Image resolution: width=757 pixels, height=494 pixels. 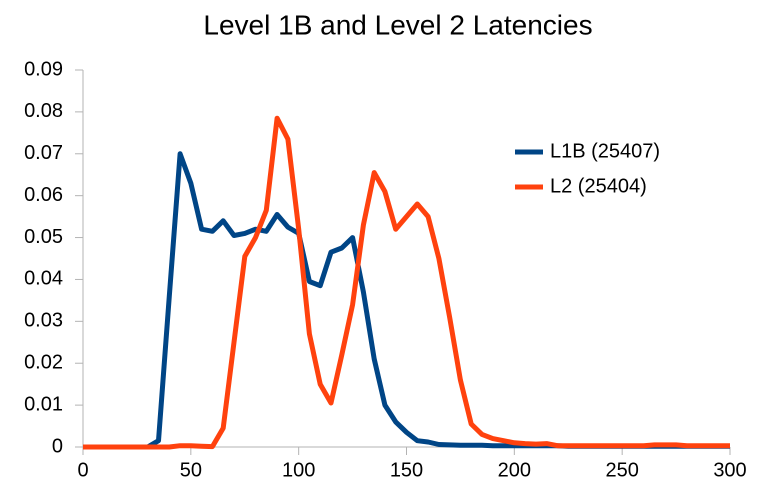 I want to click on y-tick-label: 0.02, so click(x=43, y=363).